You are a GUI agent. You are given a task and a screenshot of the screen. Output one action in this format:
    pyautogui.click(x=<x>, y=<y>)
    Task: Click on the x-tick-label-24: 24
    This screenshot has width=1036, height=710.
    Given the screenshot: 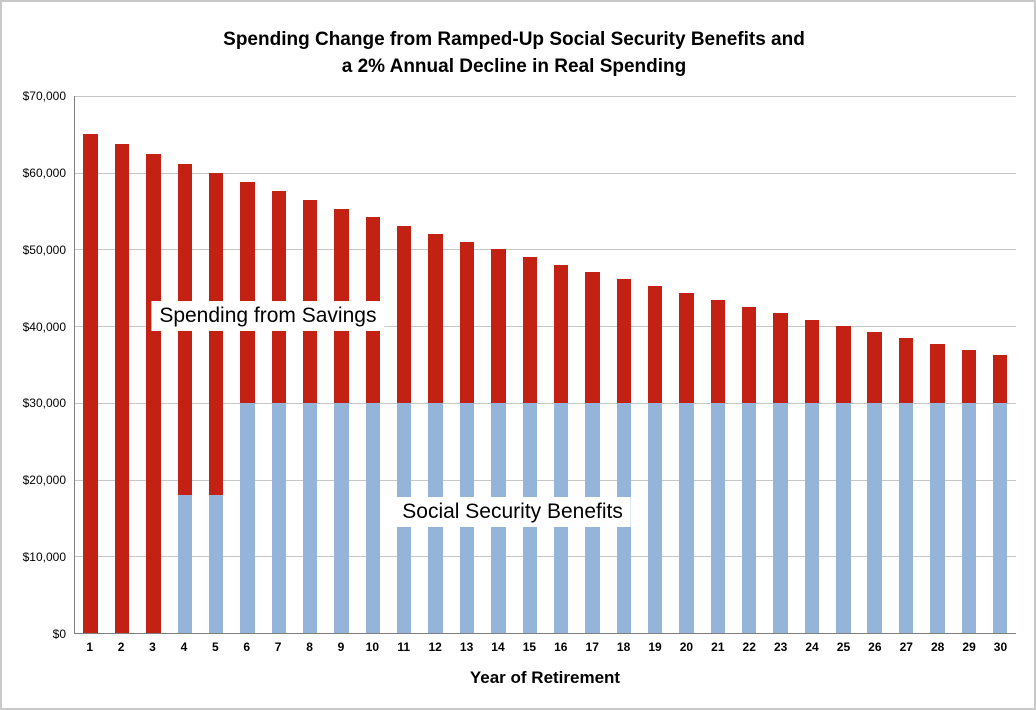 What is the action you would take?
    pyautogui.click(x=812, y=647)
    